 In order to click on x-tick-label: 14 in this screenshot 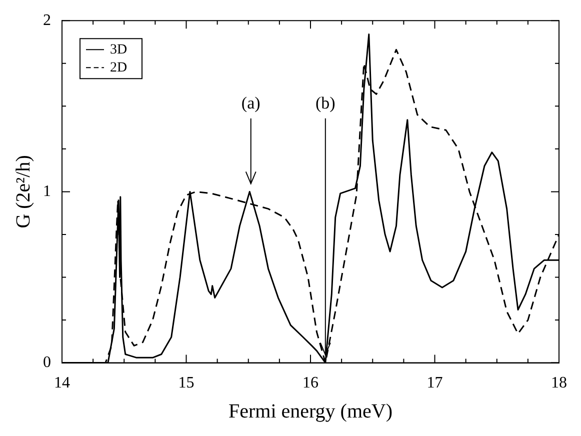, I will do `click(62, 383)`.